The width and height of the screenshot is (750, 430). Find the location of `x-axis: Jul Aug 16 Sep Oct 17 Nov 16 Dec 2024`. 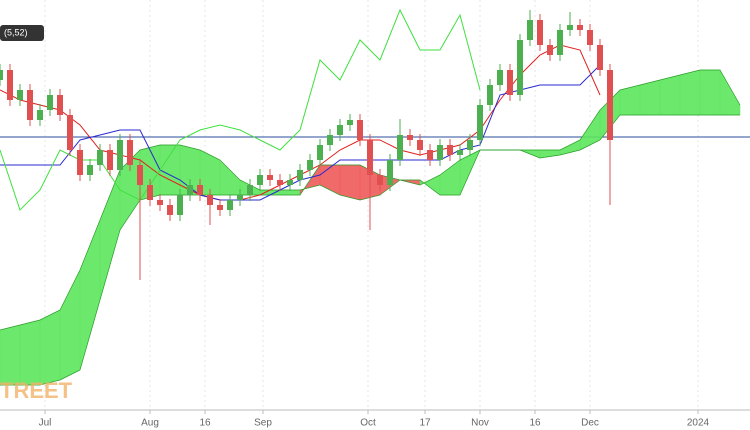

x-axis: Jul Aug 16 Sep Oct 17 Nov 16 Dec 2024 is located at coordinates (375, 419).